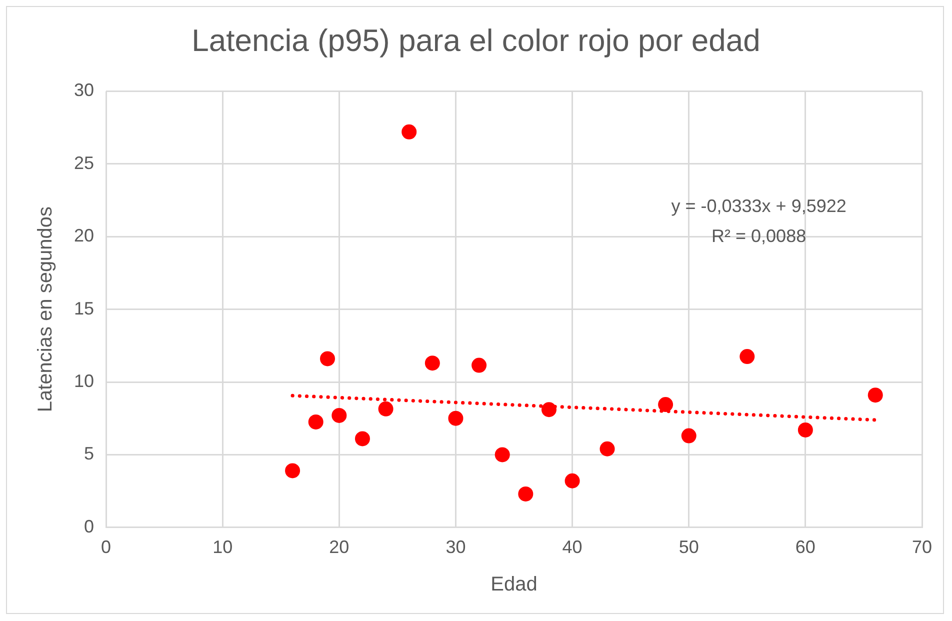  What do you see at coordinates (45, 309) in the screenshot?
I see `y-axis-title: Latencias en segundos` at bounding box center [45, 309].